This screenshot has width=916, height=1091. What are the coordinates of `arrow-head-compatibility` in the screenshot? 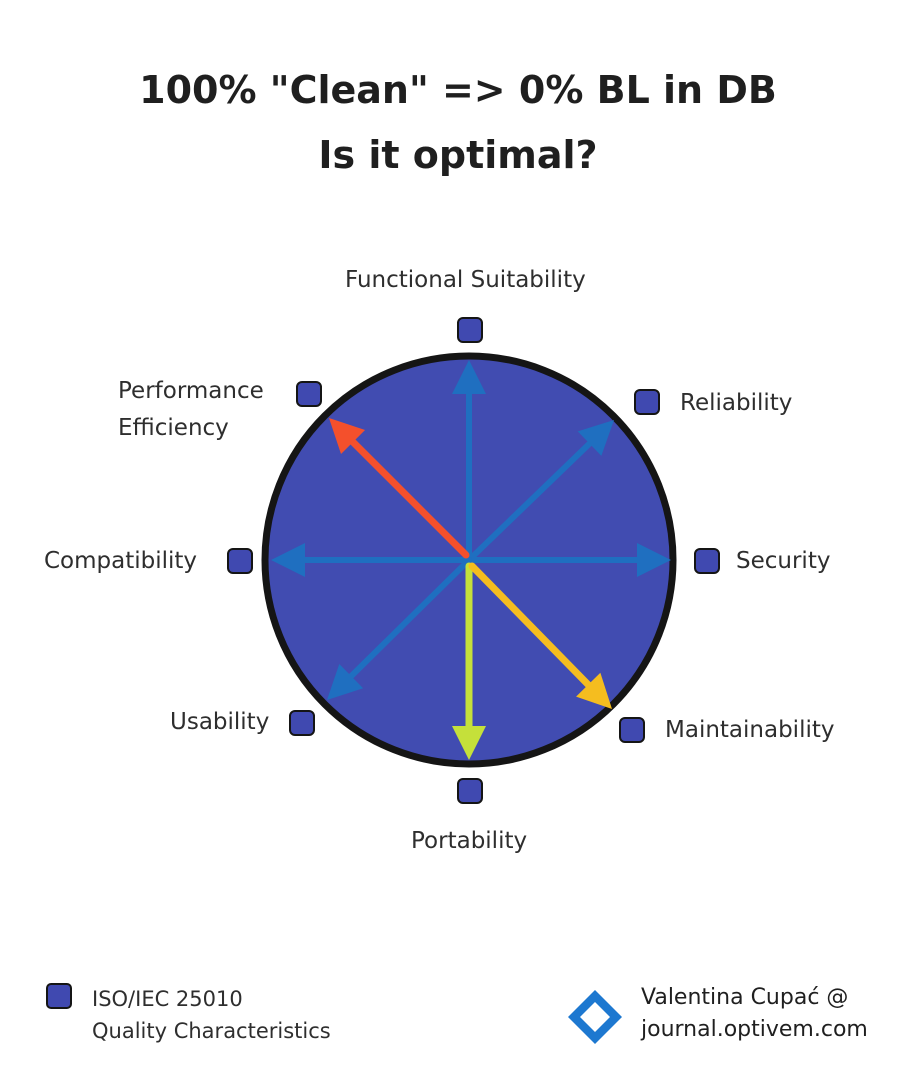 It's located at (288, 560).